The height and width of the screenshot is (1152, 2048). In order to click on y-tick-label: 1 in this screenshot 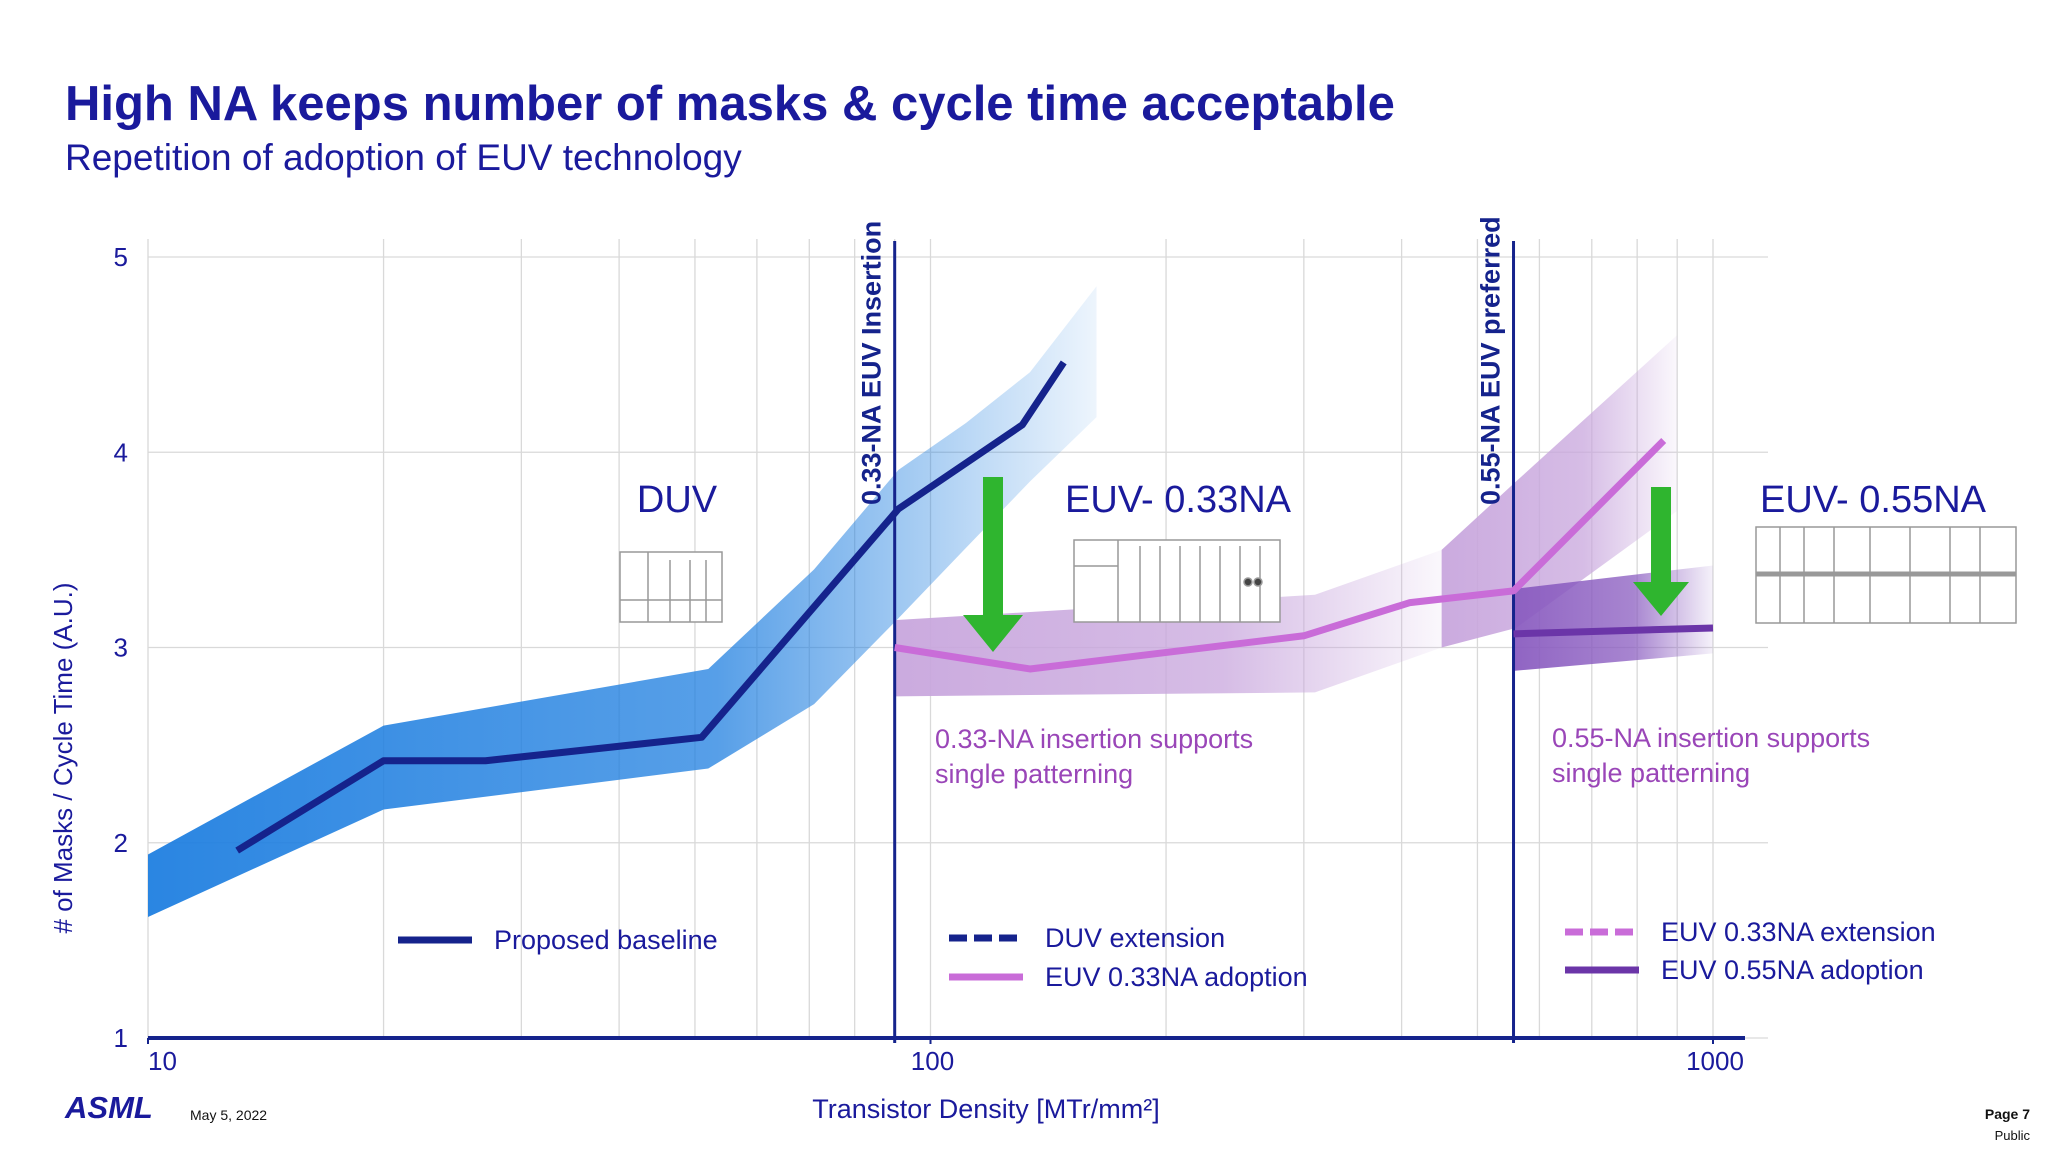, I will do `click(121, 1038)`.